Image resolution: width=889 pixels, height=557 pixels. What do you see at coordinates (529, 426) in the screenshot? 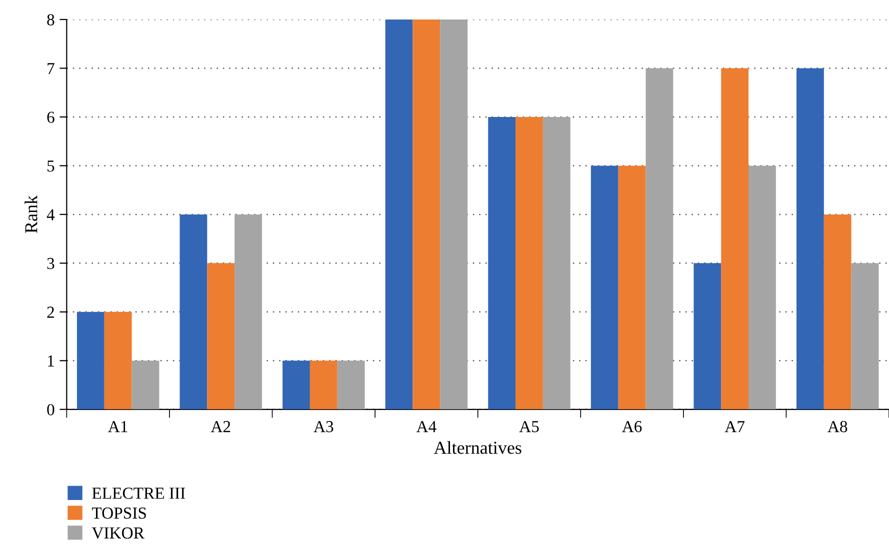
I see `x-tick-label: A5` at bounding box center [529, 426].